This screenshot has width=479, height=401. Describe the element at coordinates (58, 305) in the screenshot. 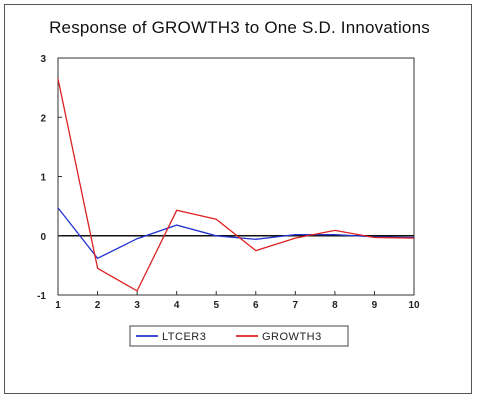

I see `x-tick-label: 1` at that location.